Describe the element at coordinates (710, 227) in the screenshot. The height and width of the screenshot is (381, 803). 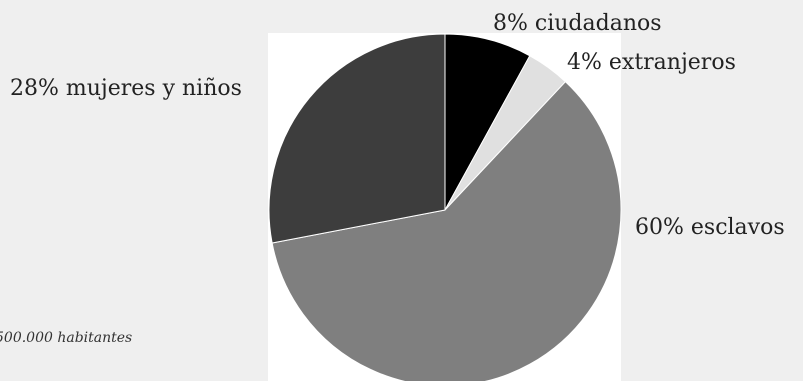
I see `slice-label-esclavos: 60% esclavos` at that location.